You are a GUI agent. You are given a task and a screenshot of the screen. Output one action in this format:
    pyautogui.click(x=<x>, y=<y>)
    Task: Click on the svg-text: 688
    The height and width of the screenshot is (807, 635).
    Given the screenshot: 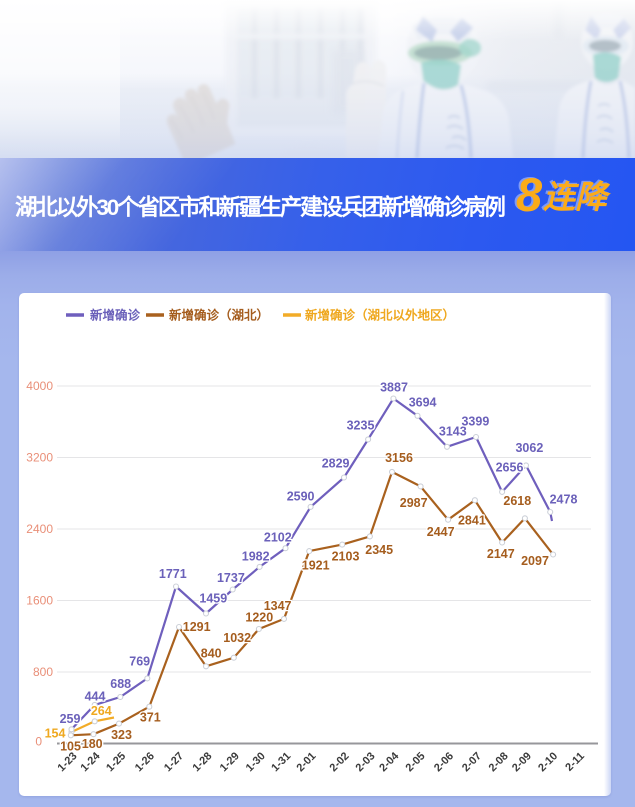 What is the action you would take?
    pyautogui.click(x=120, y=684)
    